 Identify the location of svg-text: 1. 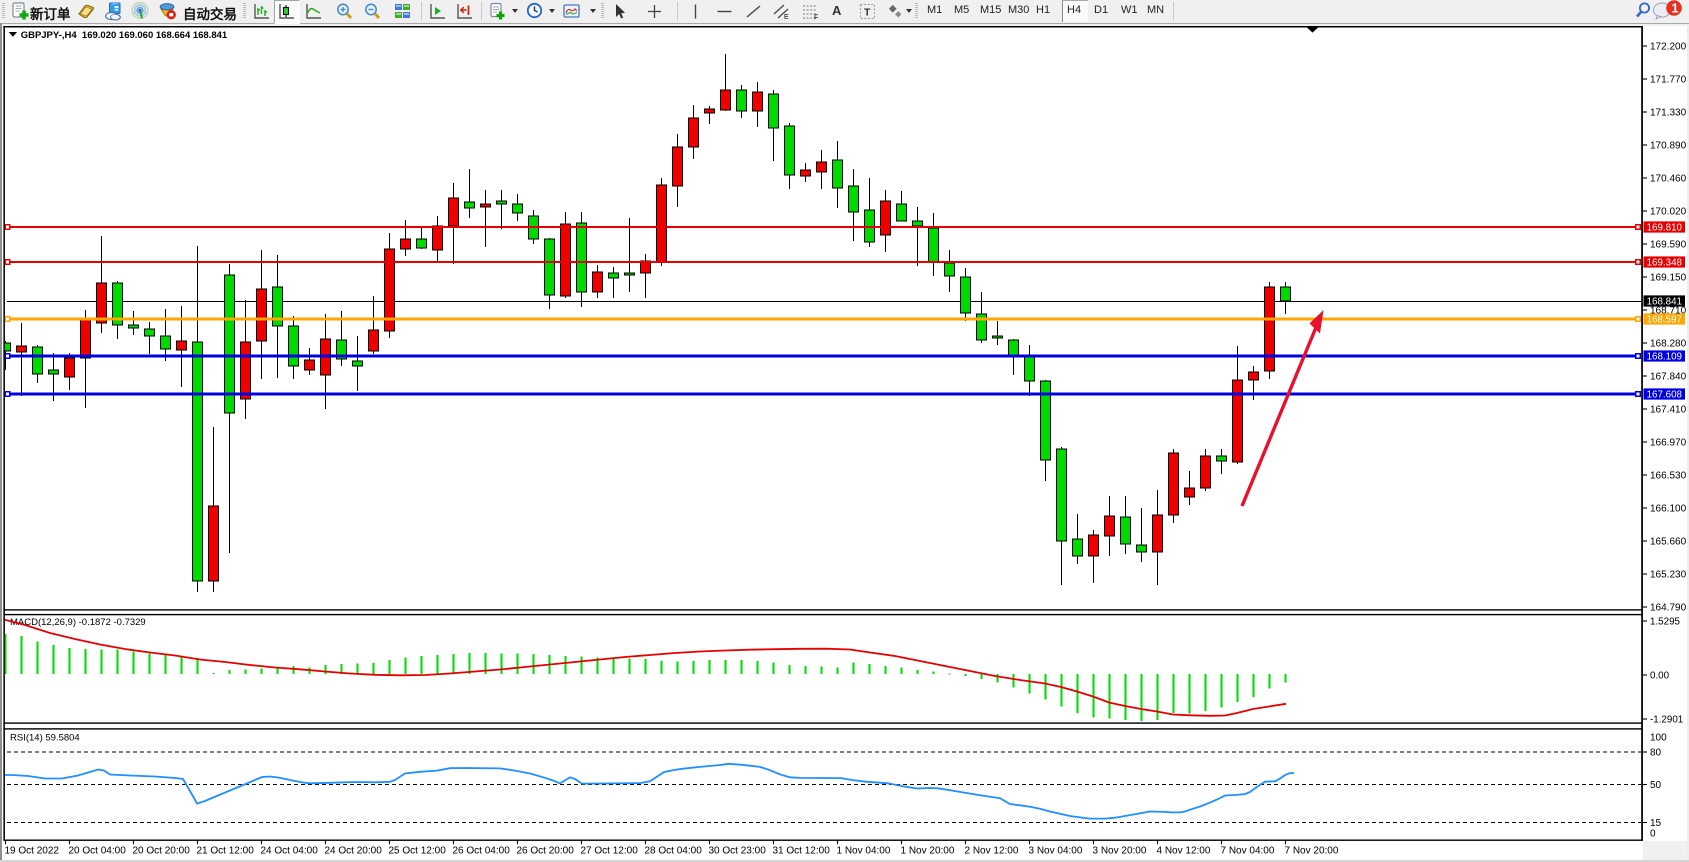
(1675, 8).